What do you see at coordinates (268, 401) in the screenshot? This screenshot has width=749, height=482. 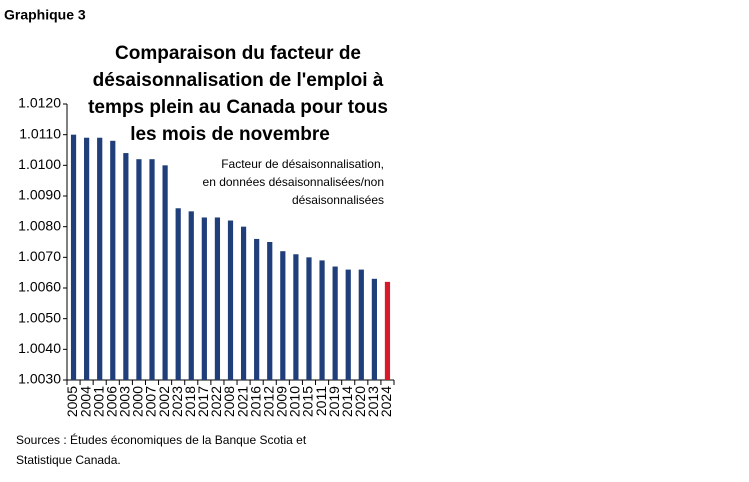 I see `x-tick-label: 2012` at bounding box center [268, 401].